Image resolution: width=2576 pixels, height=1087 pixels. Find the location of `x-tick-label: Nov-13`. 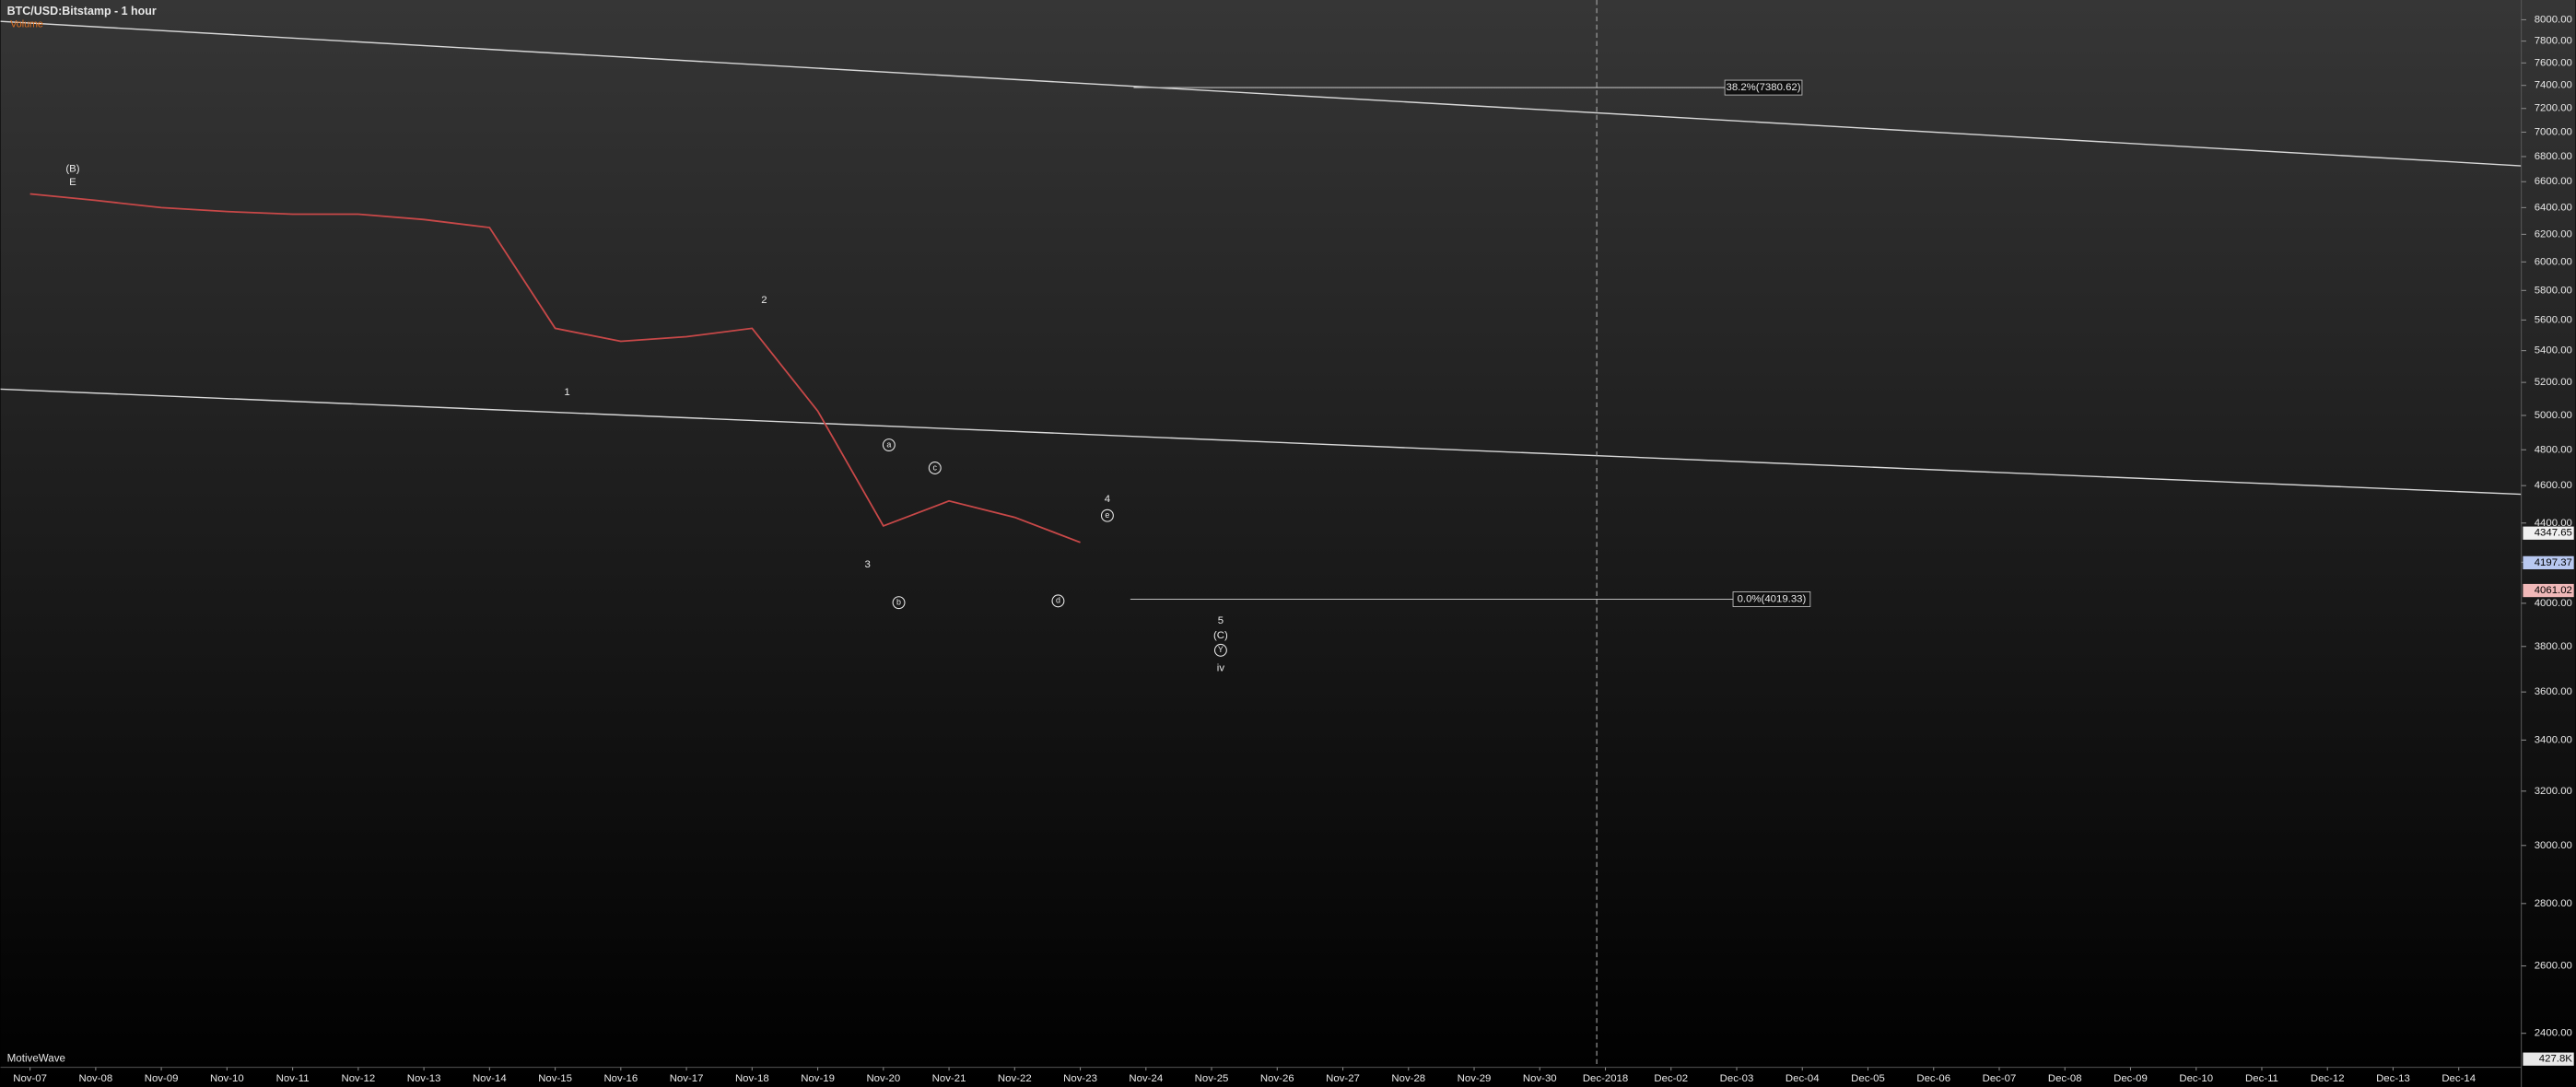

x-tick-label: Nov-13 is located at coordinates (424, 1078).